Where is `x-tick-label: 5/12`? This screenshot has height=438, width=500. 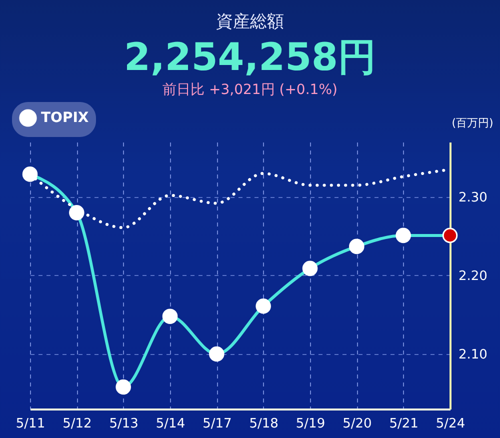 x-tick-label: 5/12 is located at coordinates (77, 424).